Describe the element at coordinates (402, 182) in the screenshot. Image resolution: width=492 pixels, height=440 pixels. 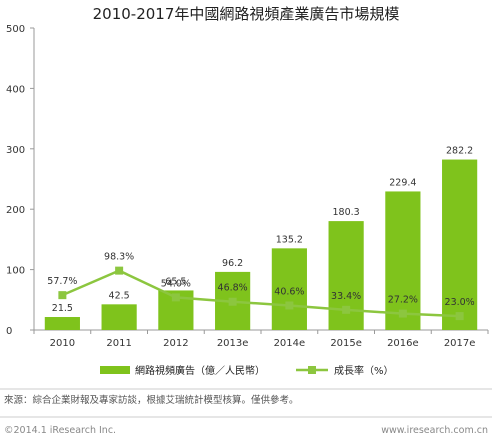
I see `bar-value-label: 229.4` at that location.